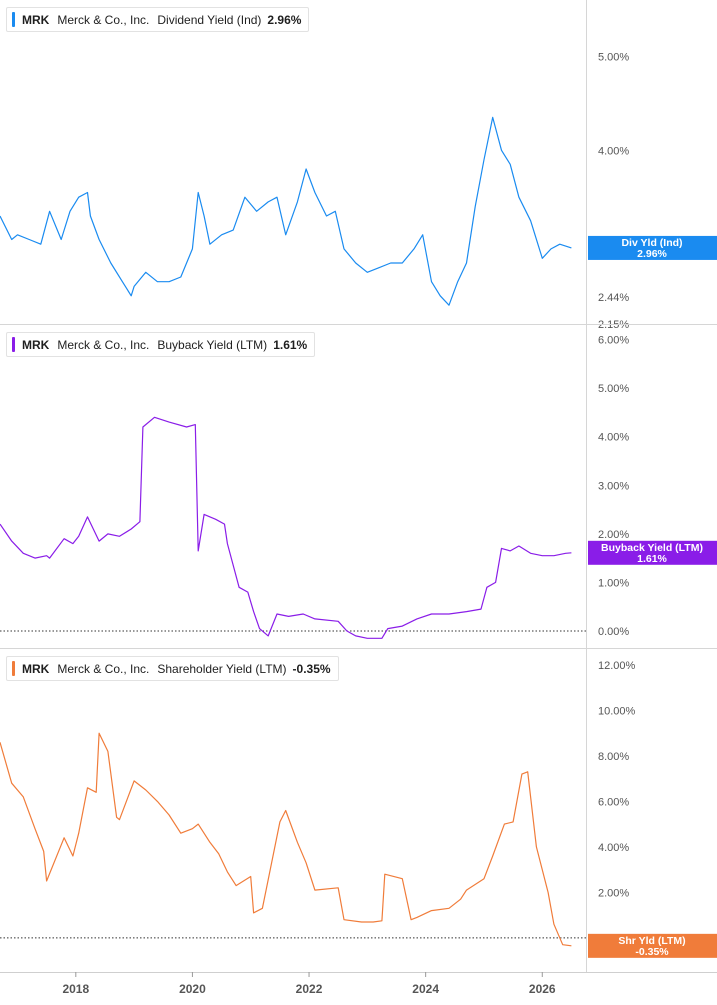 This screenshot has width=717, height=1005. Describe the element at coordinates (651, 941) in the screenshot. I see `value-tag-label: Shr Yld (LTM)` at that location.